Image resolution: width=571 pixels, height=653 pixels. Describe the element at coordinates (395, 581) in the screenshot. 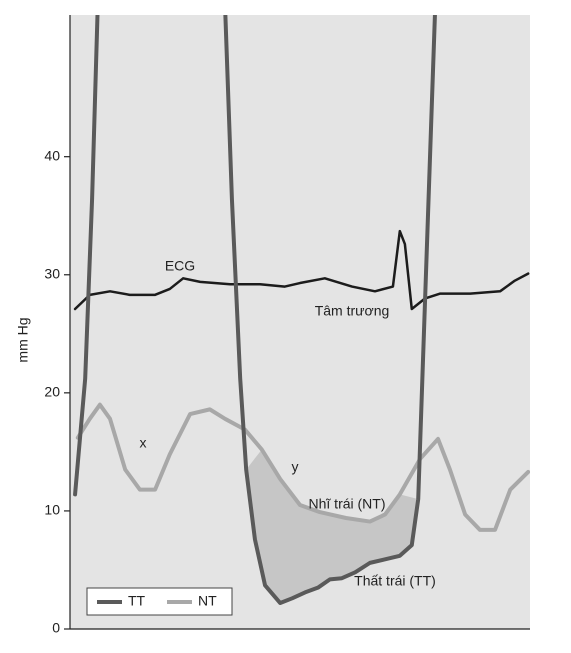

I see `annotation: Thất trái (TT)` at that location.